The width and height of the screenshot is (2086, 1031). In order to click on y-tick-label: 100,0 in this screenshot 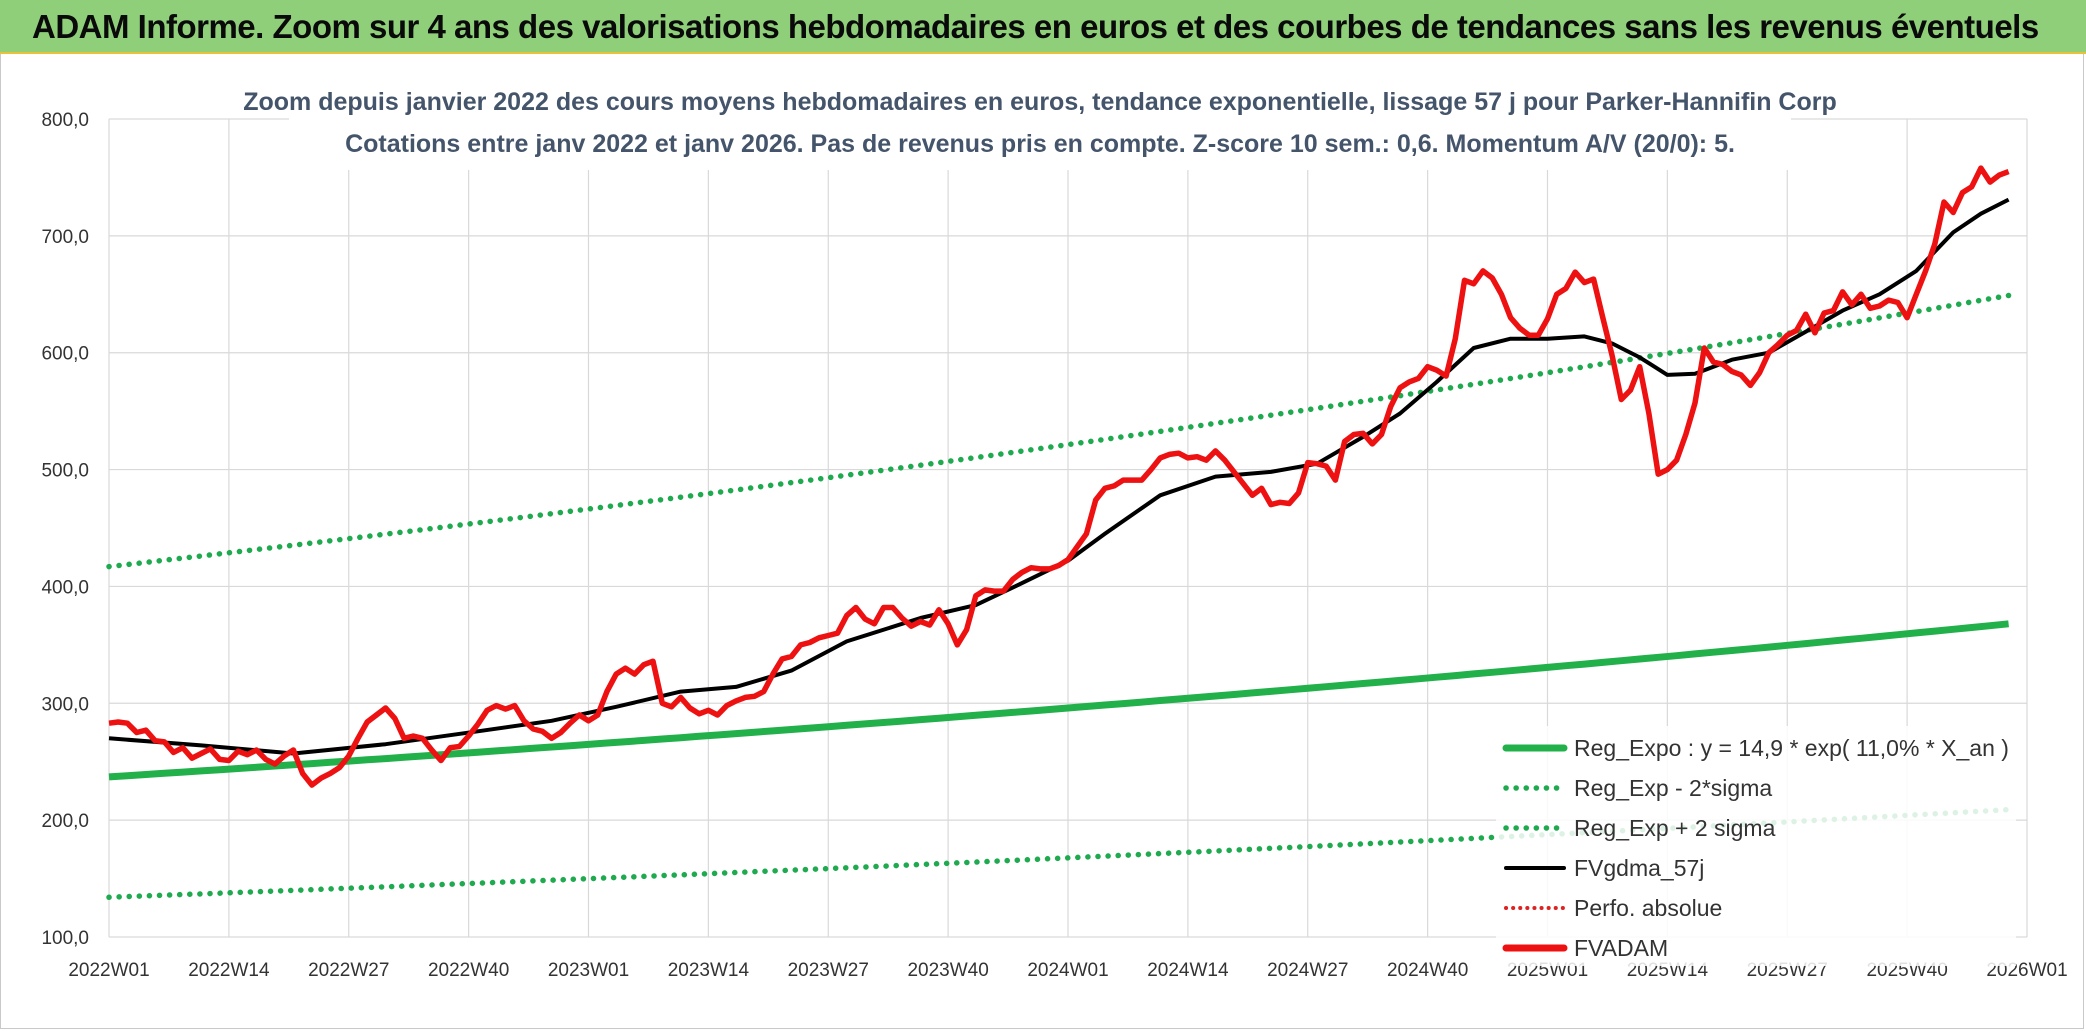, I will do `click(65, 938)`.